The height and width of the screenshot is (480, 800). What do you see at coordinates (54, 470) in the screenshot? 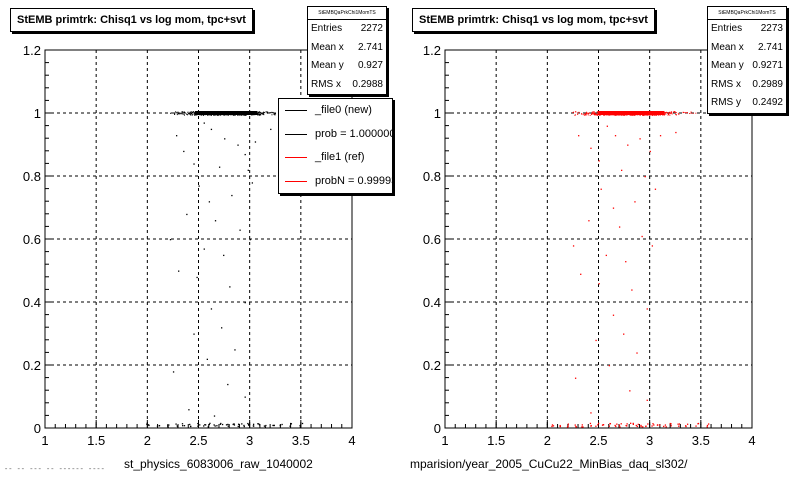
I see `footer-text: -- -- --- -- ------ ----` at bounding box center [54, 470].